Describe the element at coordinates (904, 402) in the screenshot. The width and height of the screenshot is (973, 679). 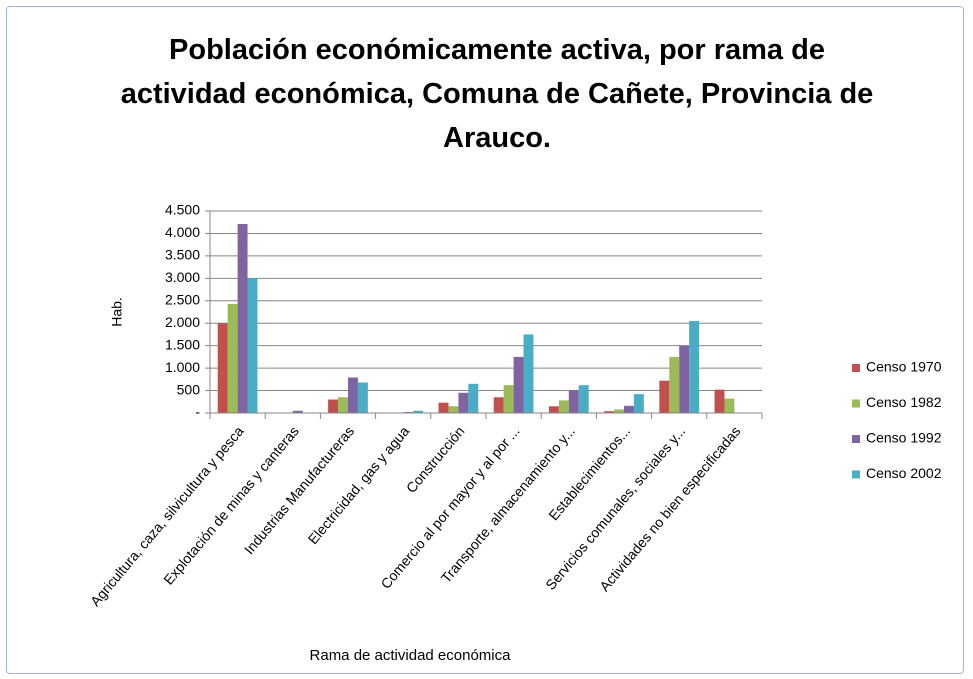
I see `legend-label: Censo 1982` at that location.